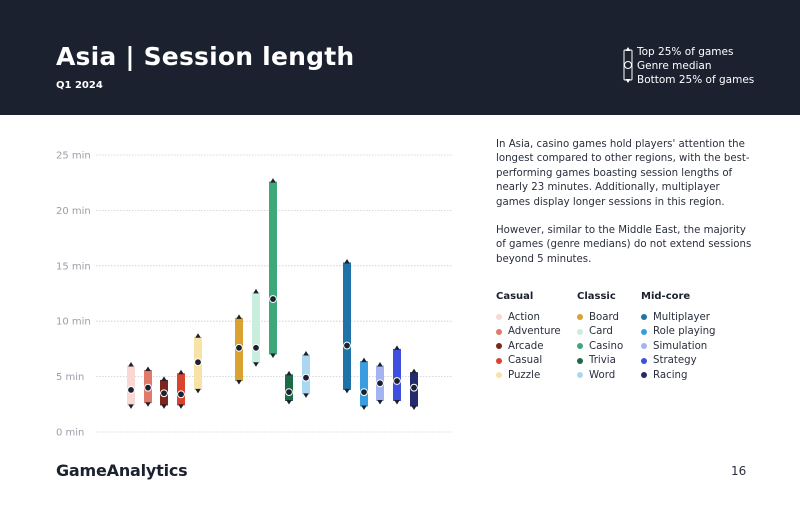  What do you see at coordinates (524, 317) in the screenshot?
I see `legend-label: Action` at bounding box center [524, 317].